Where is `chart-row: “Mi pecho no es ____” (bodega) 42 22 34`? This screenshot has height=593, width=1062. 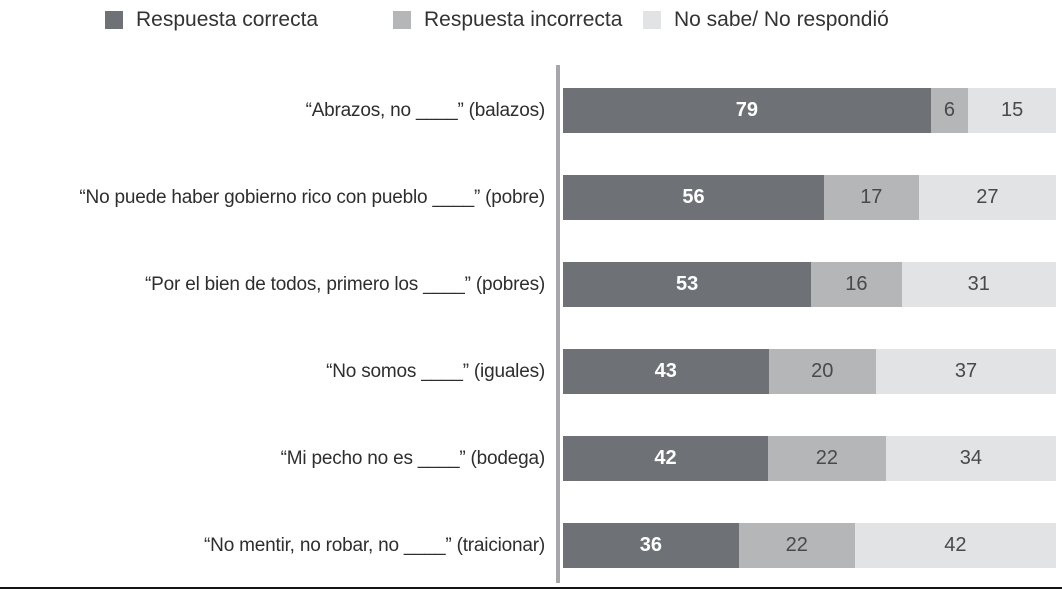
chart-row: “Mi pecho no es ____” (bodega) 42 22 34 is located at coordinates (528, 458).